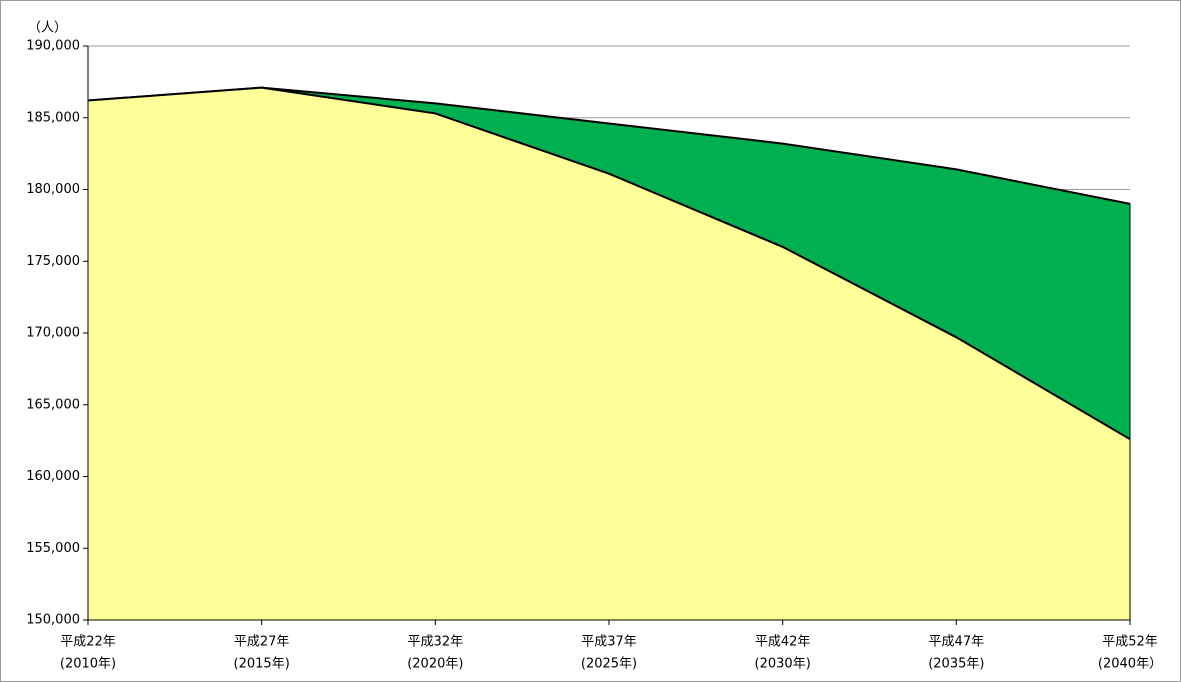 Image resolution: width=1181 pixels, height=682 pixels. I want to click on x-tick-label: (2025年), so click(609, 664).